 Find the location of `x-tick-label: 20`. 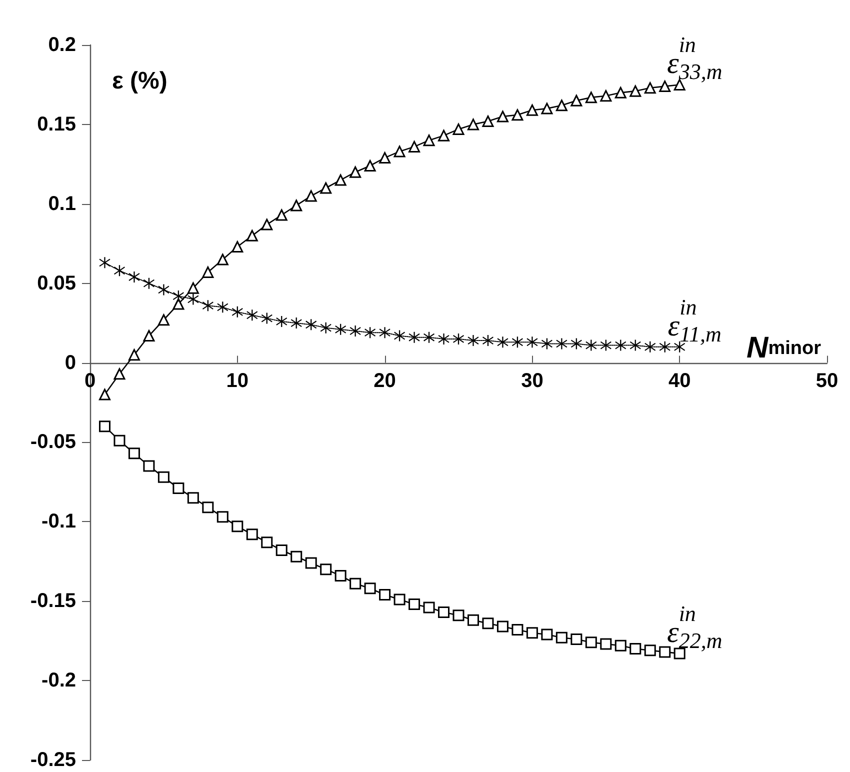

x-tick-label: 20 is located at coordinates (385, 381).